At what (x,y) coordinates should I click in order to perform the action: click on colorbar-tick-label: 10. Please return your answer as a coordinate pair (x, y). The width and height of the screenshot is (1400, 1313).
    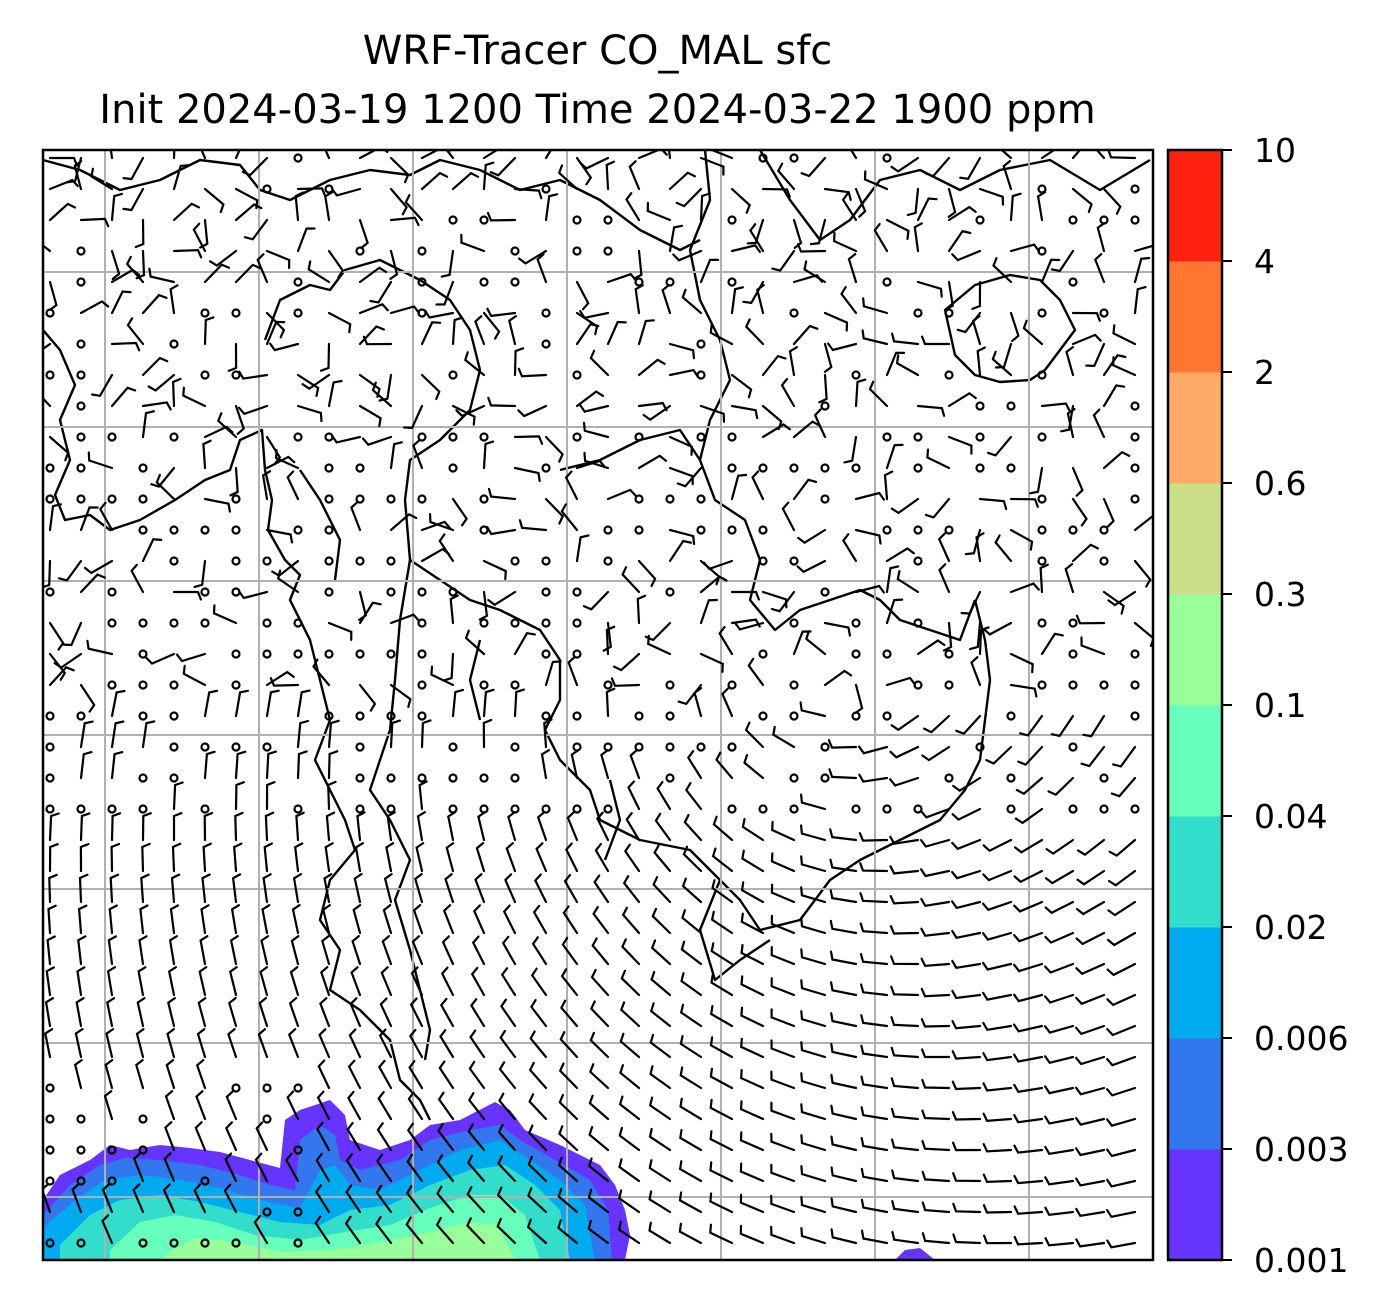
    Looking at the image, I should click on (1275, 150).